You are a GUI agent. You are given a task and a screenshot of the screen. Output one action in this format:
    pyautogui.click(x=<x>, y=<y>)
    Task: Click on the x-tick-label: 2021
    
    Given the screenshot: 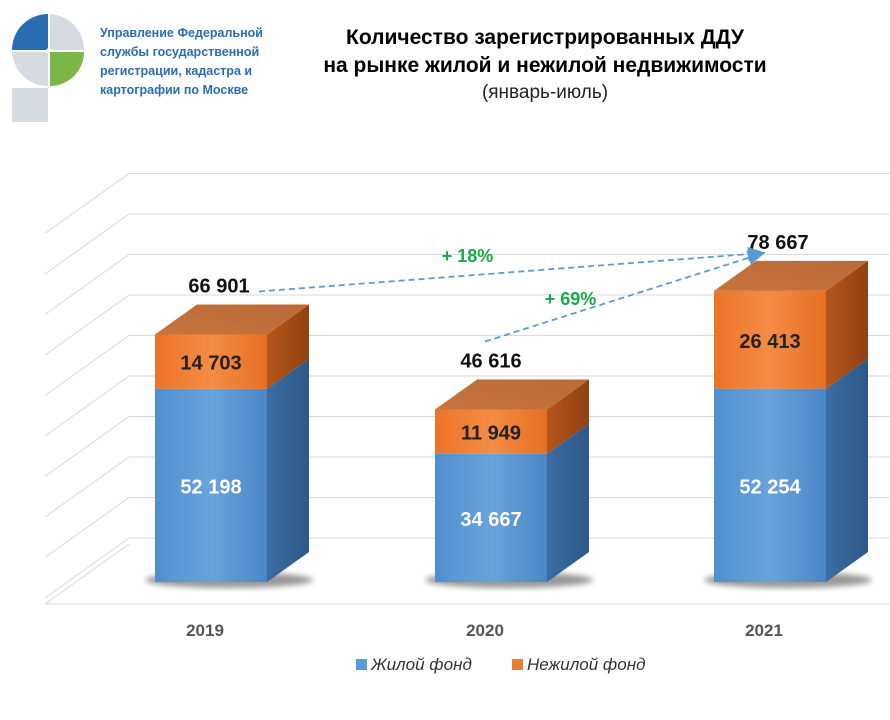 What is the action you would take?
    pyautogui.click(x=764, y=630)
    